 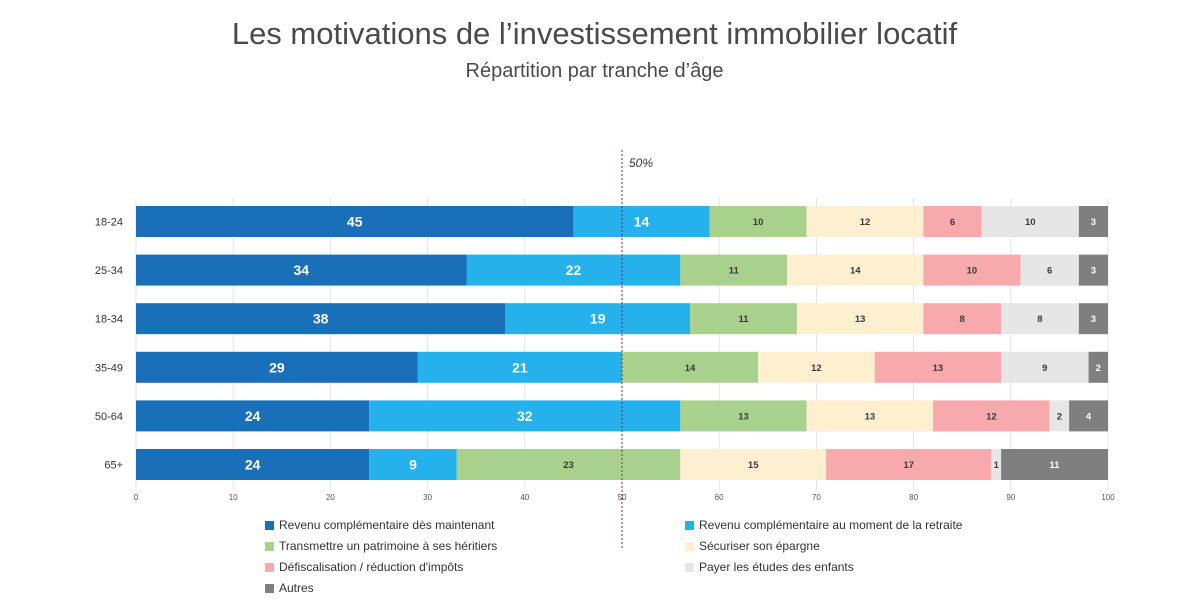 I want to click on data-label: 21, so click(x=520, y=367).